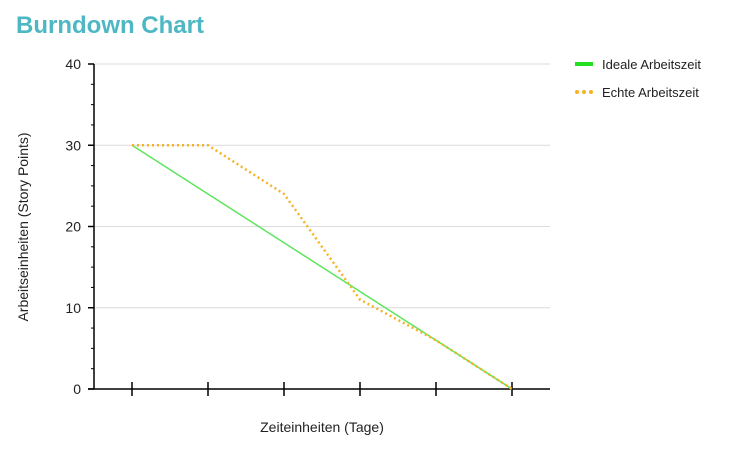  I want to click on legend-swatch-actual, so click(584, 92).